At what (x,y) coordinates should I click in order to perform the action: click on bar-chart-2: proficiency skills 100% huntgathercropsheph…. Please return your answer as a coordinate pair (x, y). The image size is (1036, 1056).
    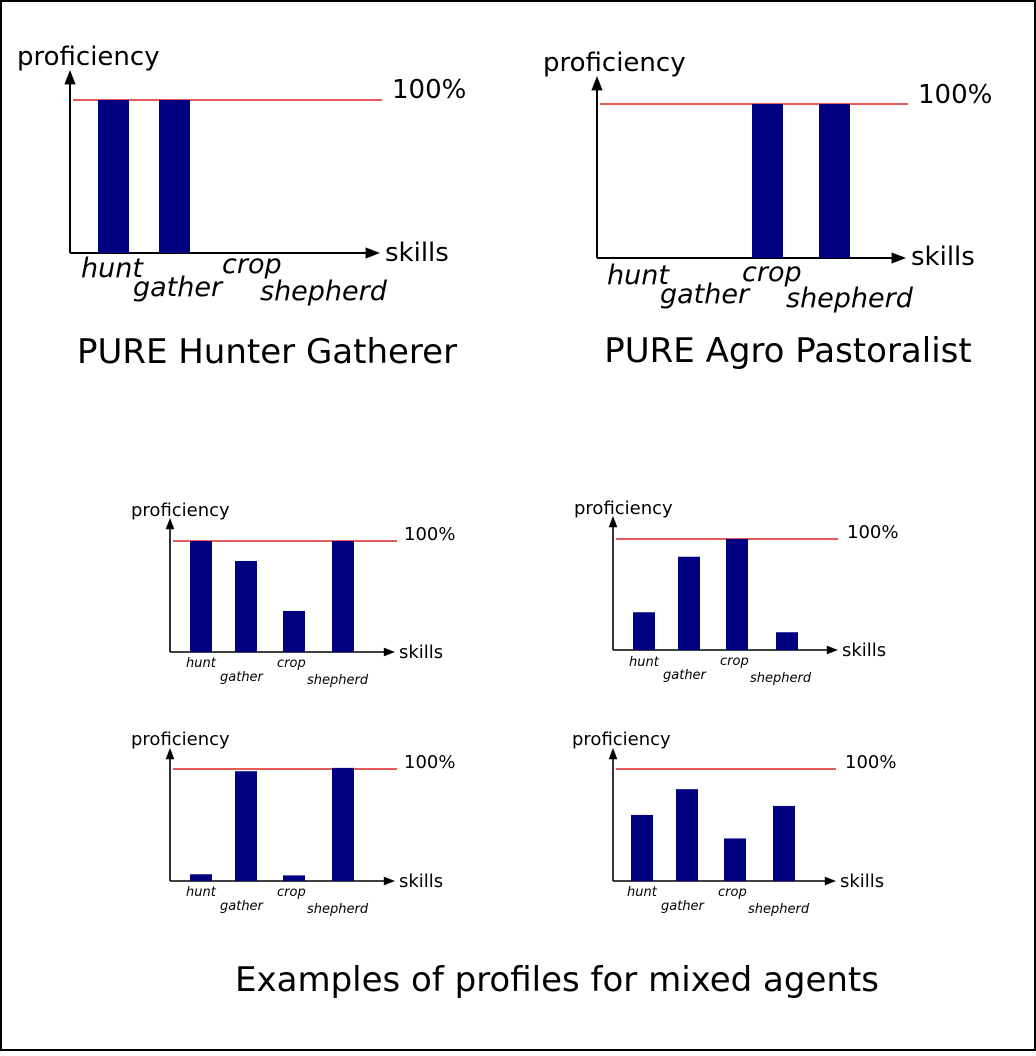
    Looking at the image, I should click on (767, 181).